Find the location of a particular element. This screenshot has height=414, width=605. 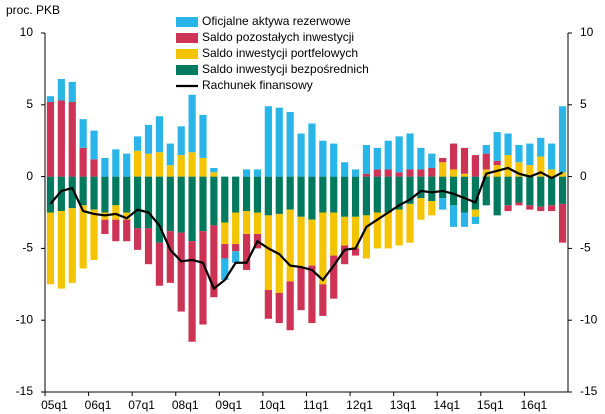

x-tick-label: 06q1 is located at coordinates (98, 405).